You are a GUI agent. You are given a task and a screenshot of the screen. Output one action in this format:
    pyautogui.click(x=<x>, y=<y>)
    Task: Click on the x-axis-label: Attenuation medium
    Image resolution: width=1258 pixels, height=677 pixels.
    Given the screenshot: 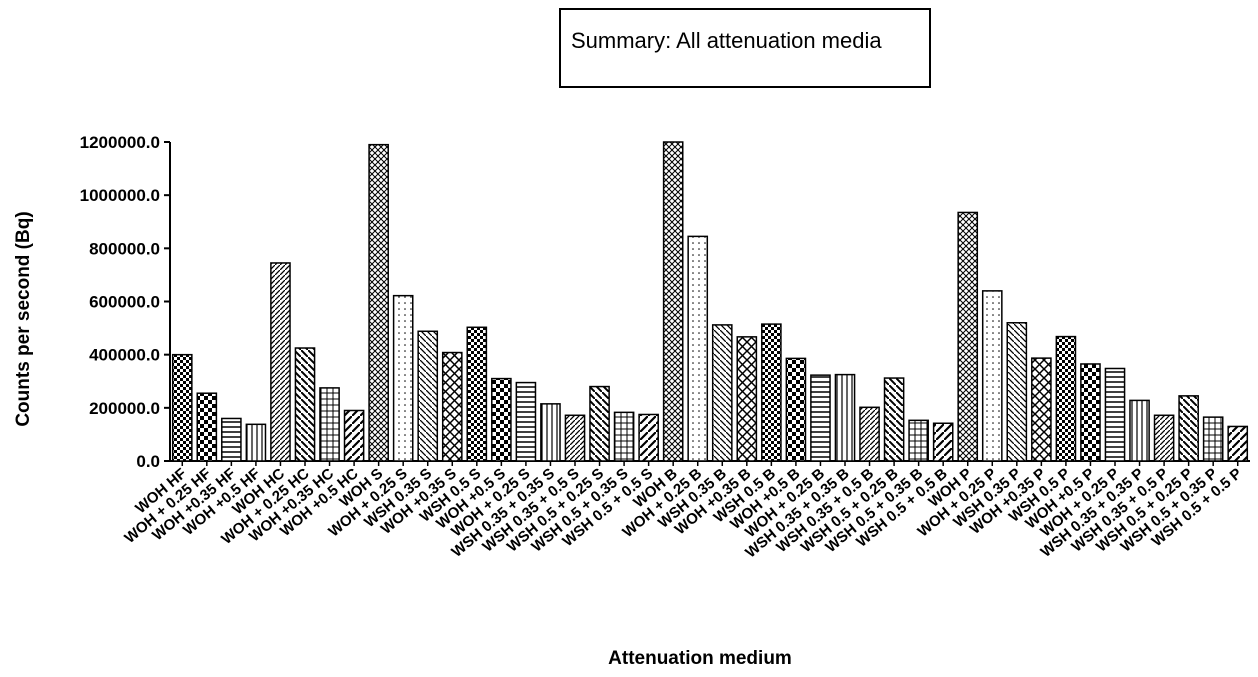 What is the action you would take?
    pyautogui.click(x=700, y=658)
    